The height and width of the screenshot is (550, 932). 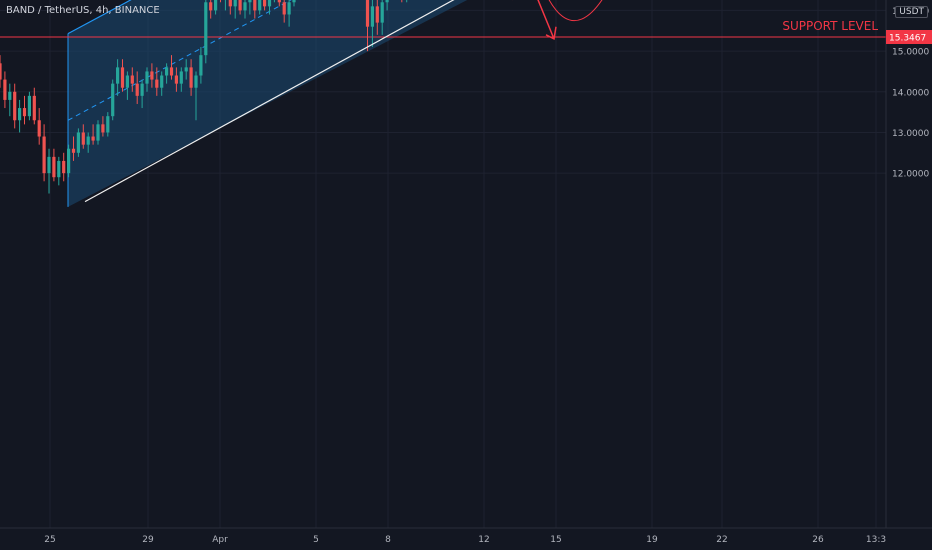 I want to click on time-tick-label: 22, so click(x=721, y=540).